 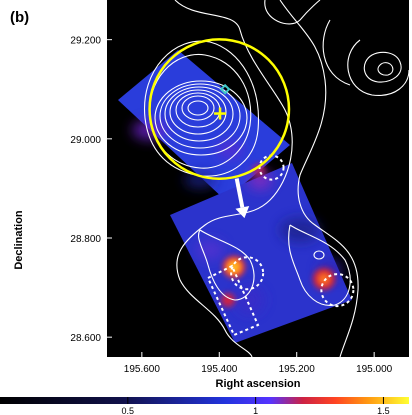 What do you see at coordinates (242, 198) in the screenshot?
I see `offset-arrow` at bounding box center [242, 198].